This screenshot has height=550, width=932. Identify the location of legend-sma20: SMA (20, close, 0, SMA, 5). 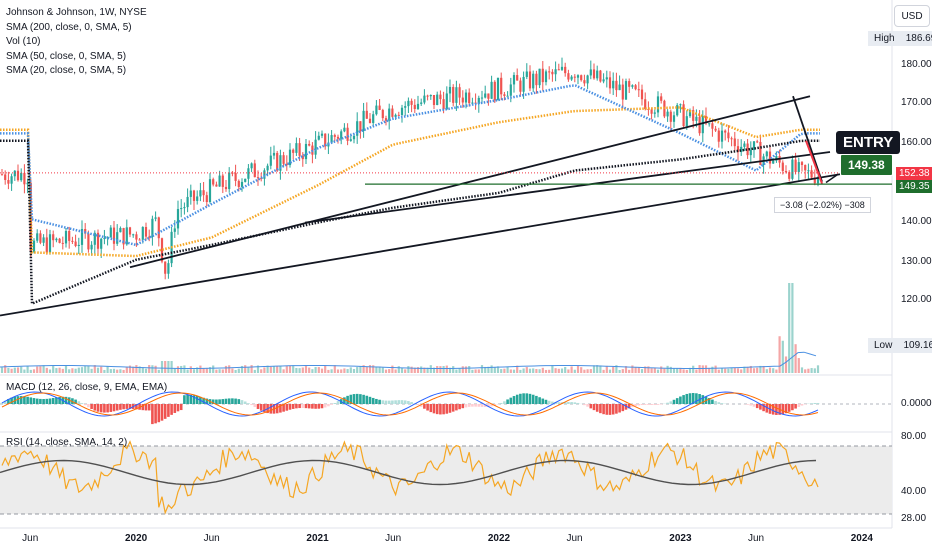
(66, 71).